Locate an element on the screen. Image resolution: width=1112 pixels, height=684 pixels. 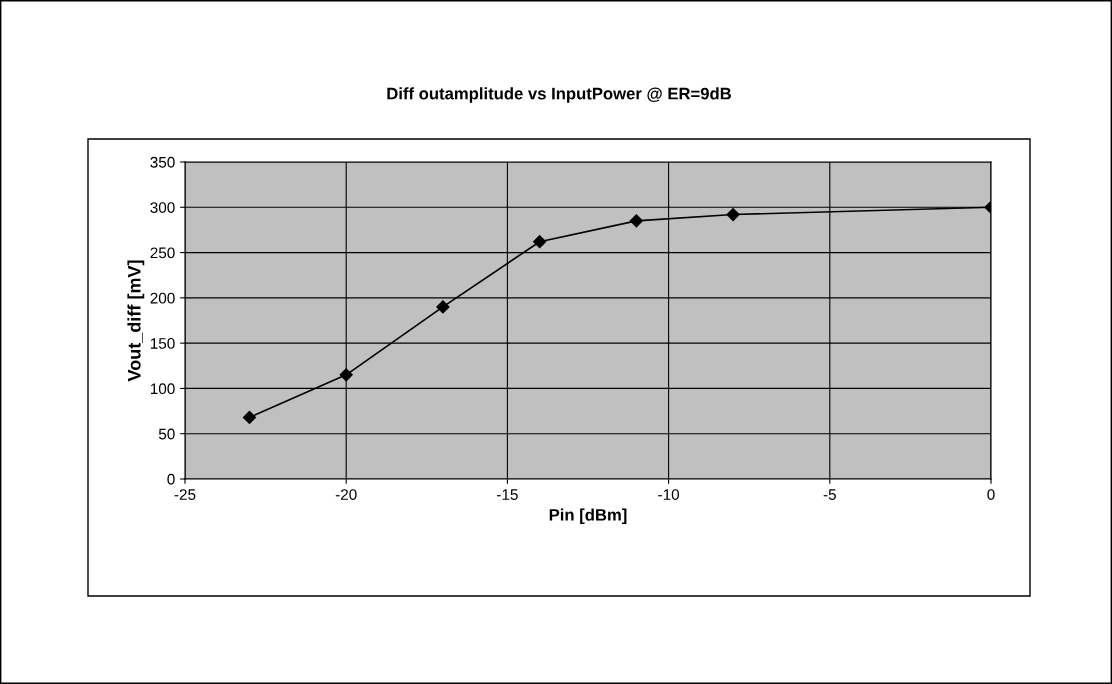
y-tick-label: 50 is located at coordinates (166, 434).